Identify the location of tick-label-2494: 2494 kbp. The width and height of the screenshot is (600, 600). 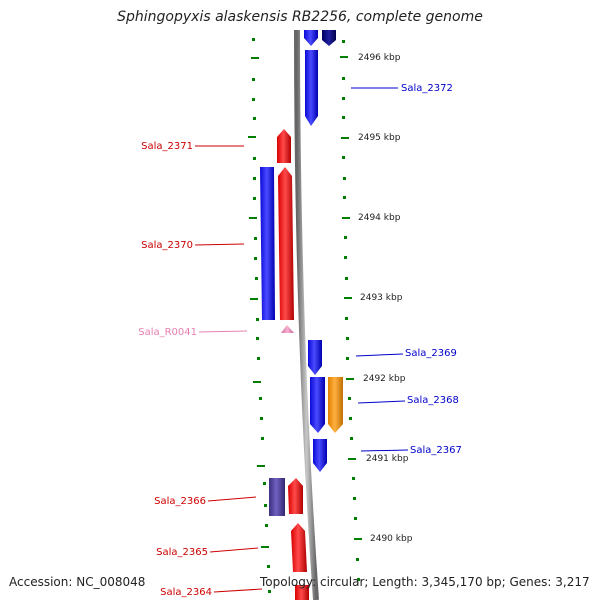
(379, 218).